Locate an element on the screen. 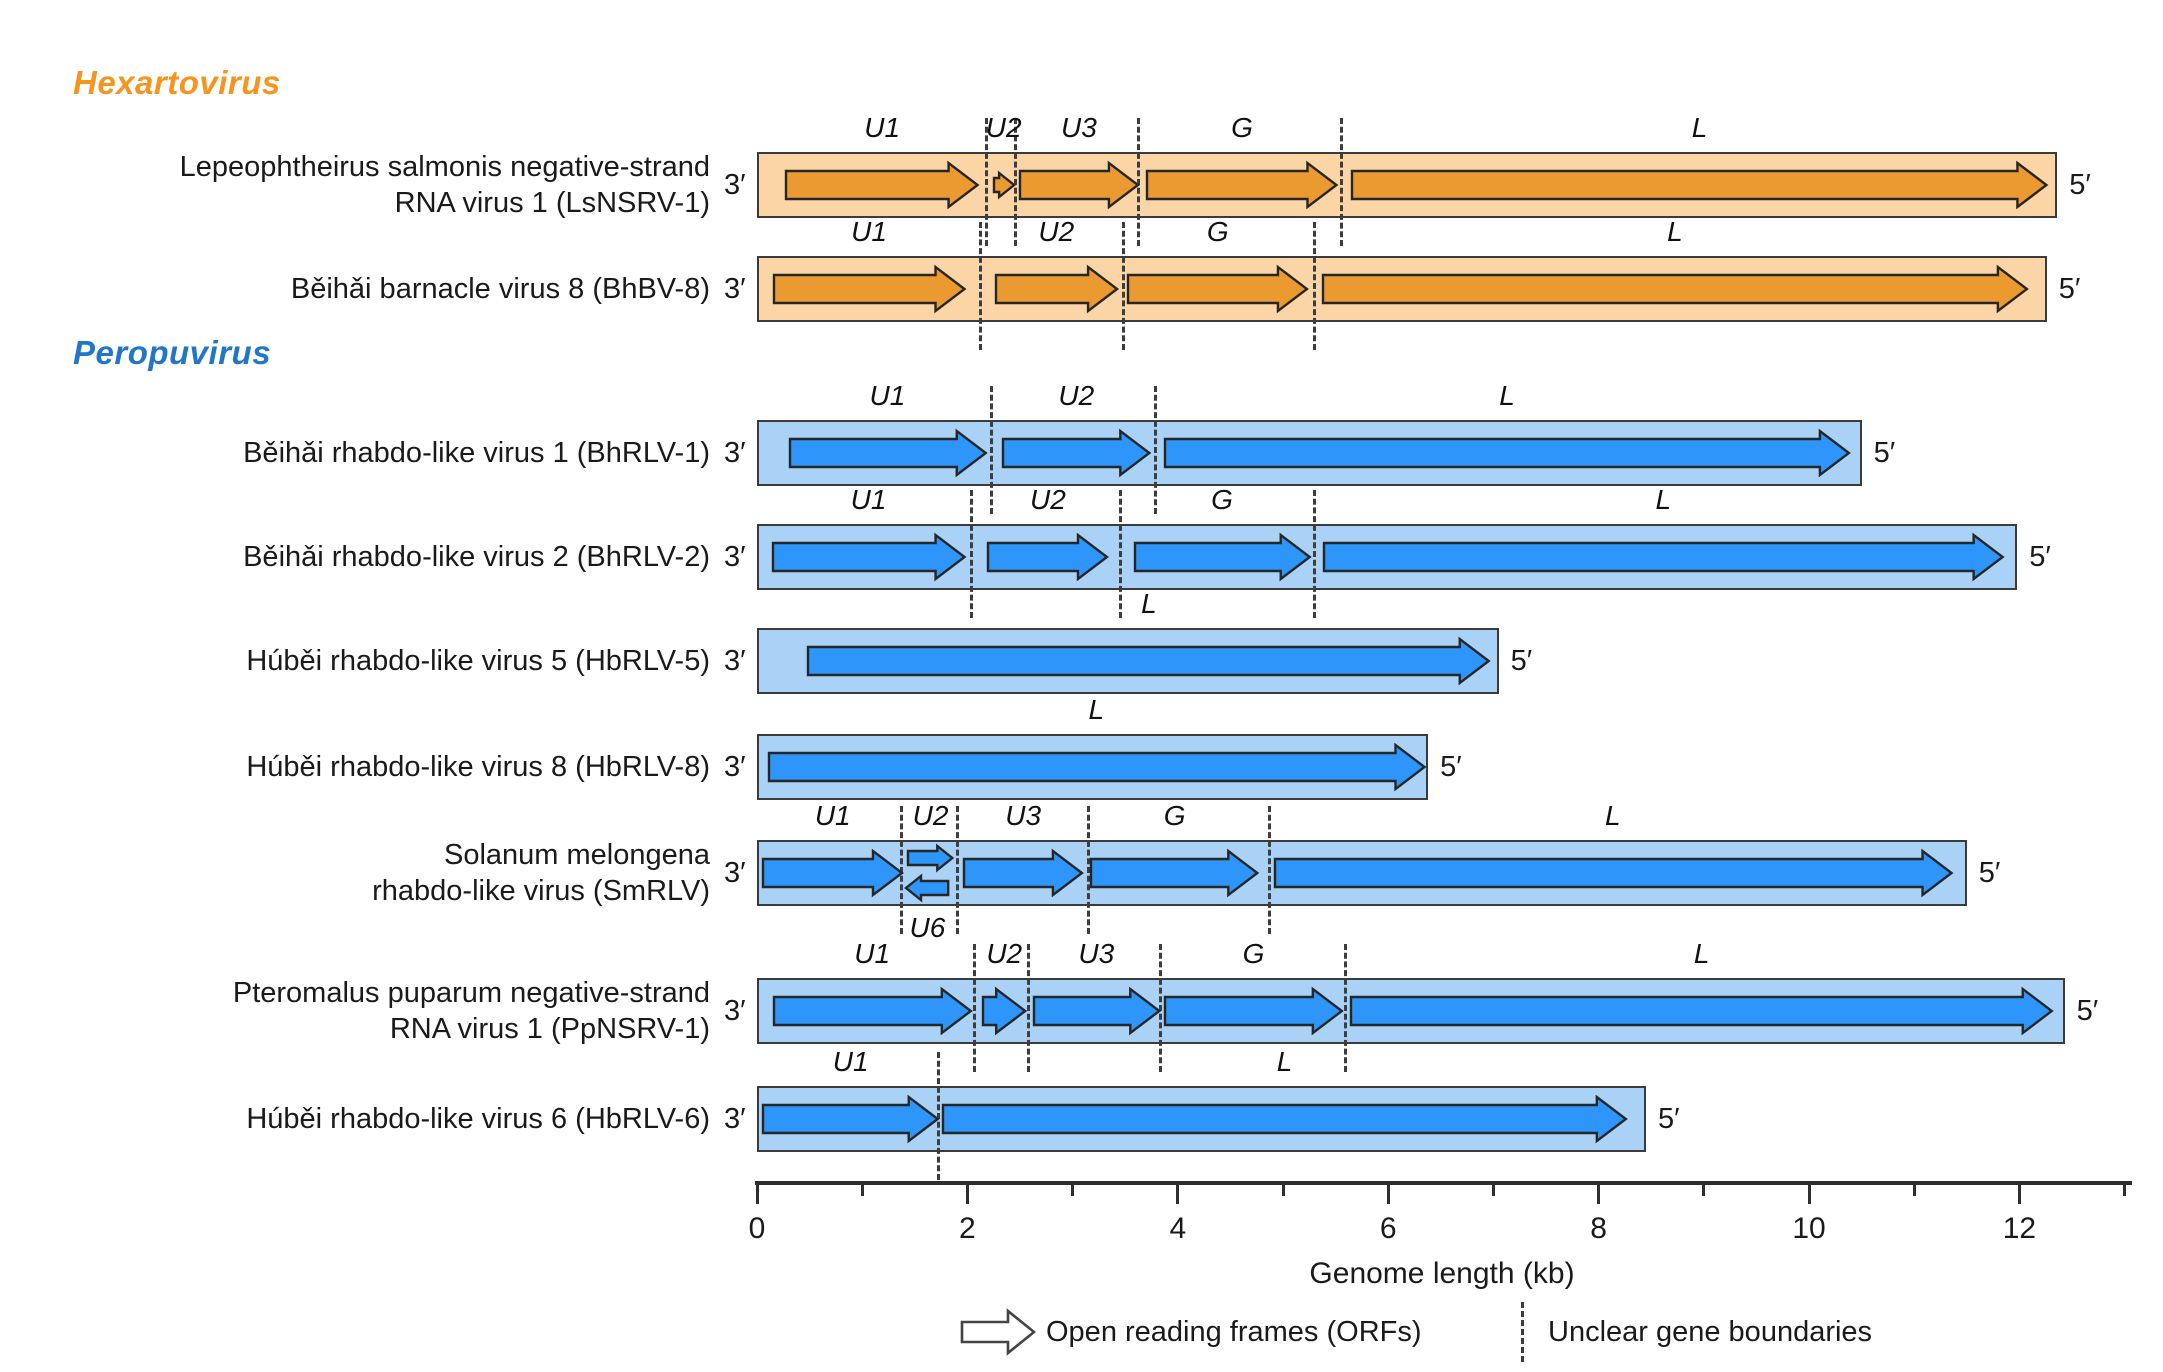 This screenshot has width=2163, height=1372. axis-title: Genome length (kb) is located at coordinates (1442, 1273).